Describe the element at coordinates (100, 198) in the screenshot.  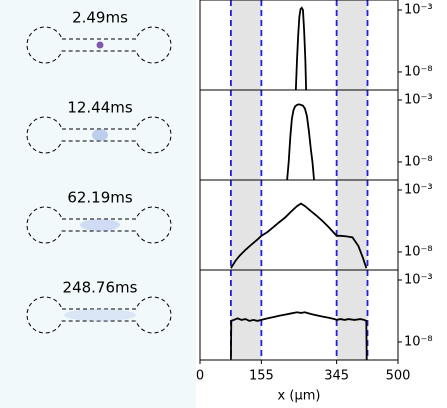
I see `panel-title: 62.19ms` at that location.